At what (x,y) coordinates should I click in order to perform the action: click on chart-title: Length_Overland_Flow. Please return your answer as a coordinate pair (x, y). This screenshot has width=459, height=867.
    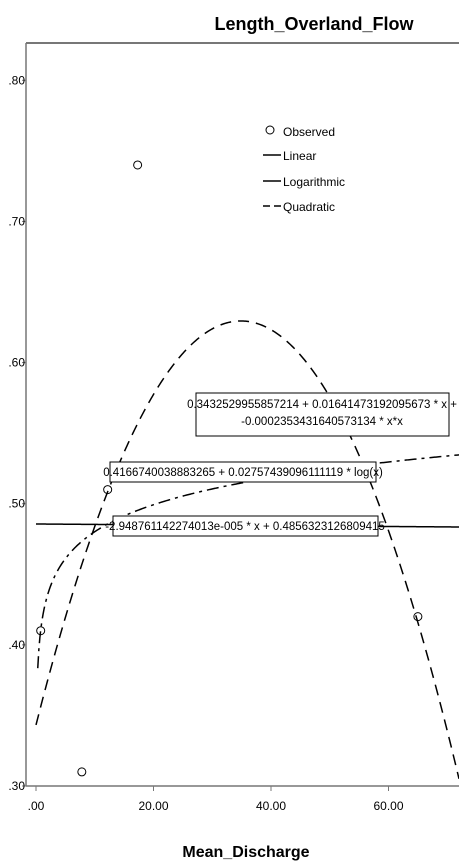
    Looking at the image, I should click on (314, 24).